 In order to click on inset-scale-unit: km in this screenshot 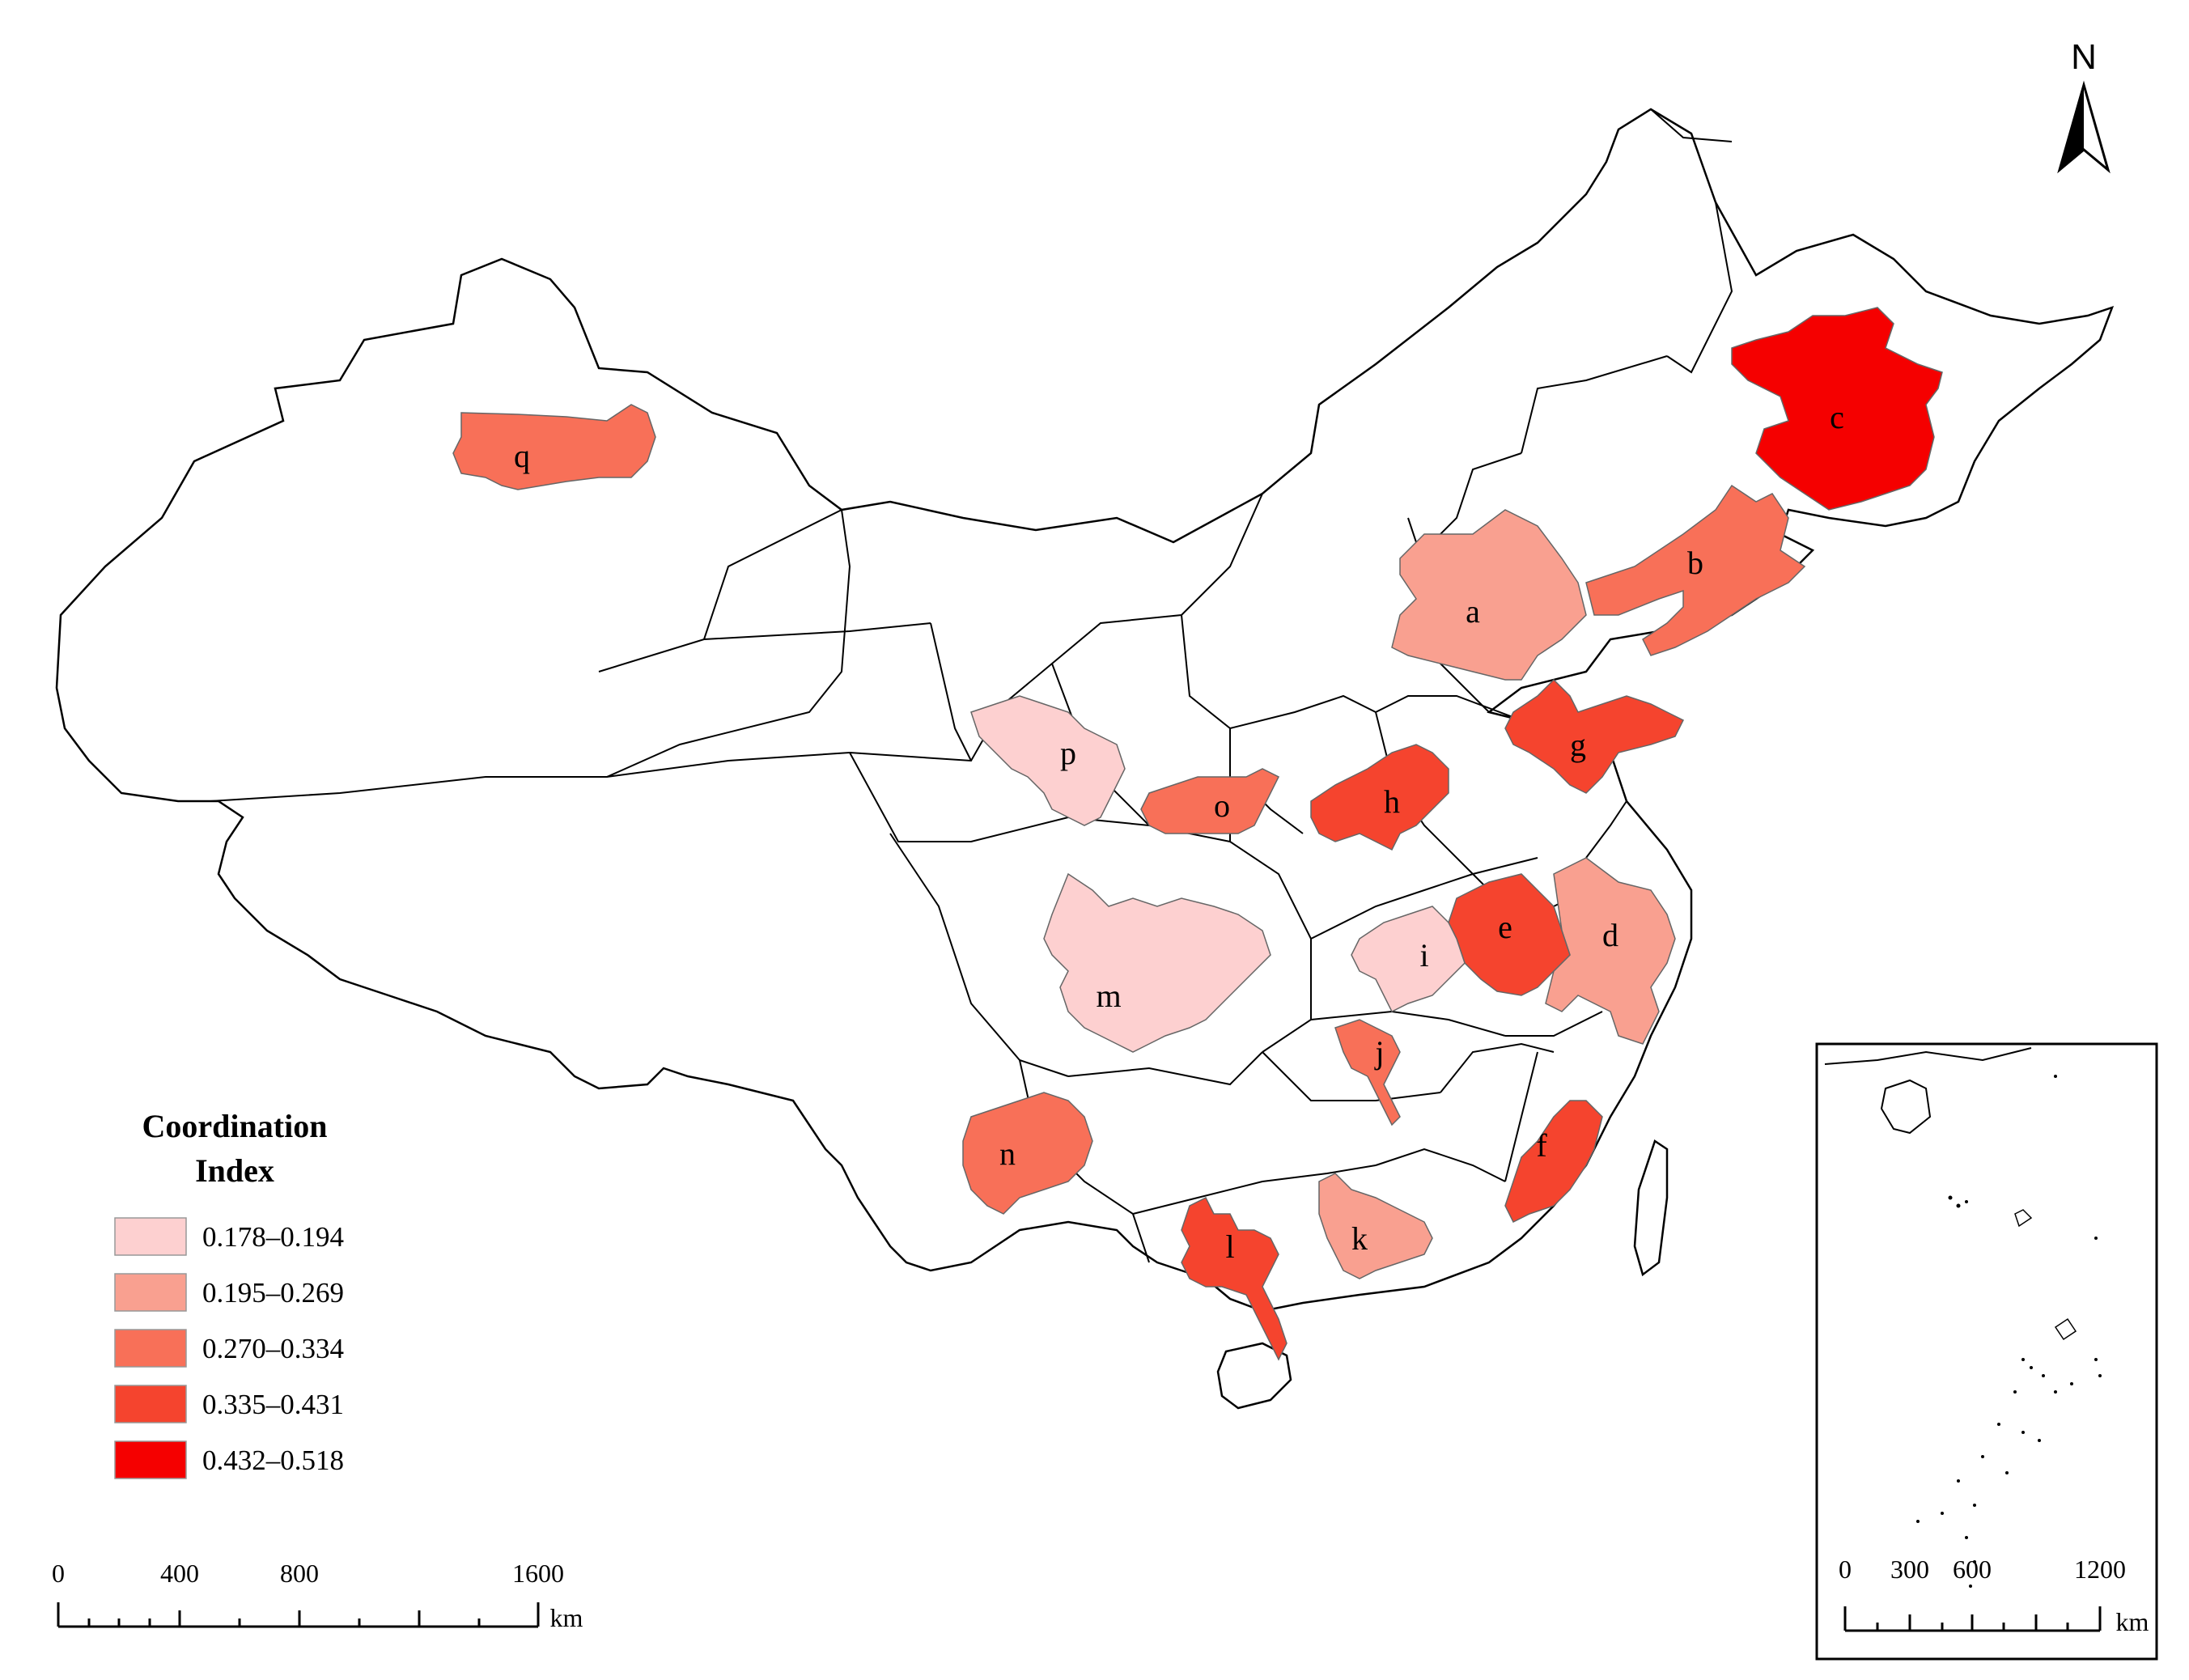, I will do `click(2133, 1622)`.